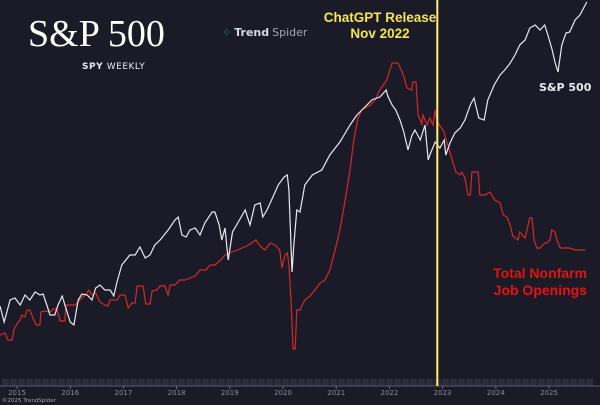  I want to click on job-openings-series-label: Total Nonfarm Job Openings, so click(540, 282).